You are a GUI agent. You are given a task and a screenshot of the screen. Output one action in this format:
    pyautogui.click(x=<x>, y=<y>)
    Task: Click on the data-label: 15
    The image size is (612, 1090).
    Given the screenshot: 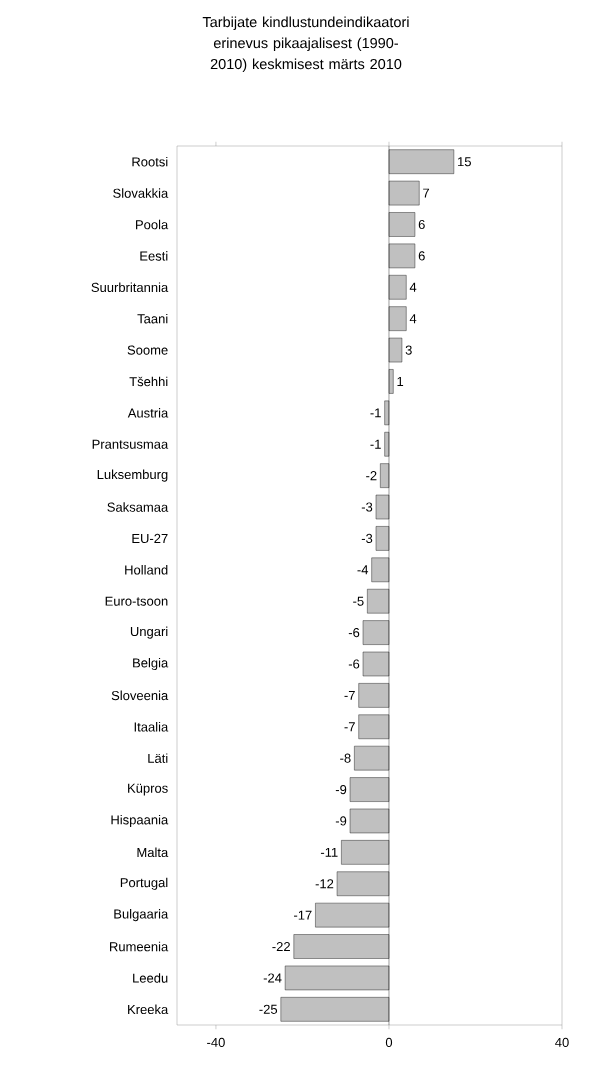 What is the action you would take?
    pyautogui.click(x=464, y=162)
    